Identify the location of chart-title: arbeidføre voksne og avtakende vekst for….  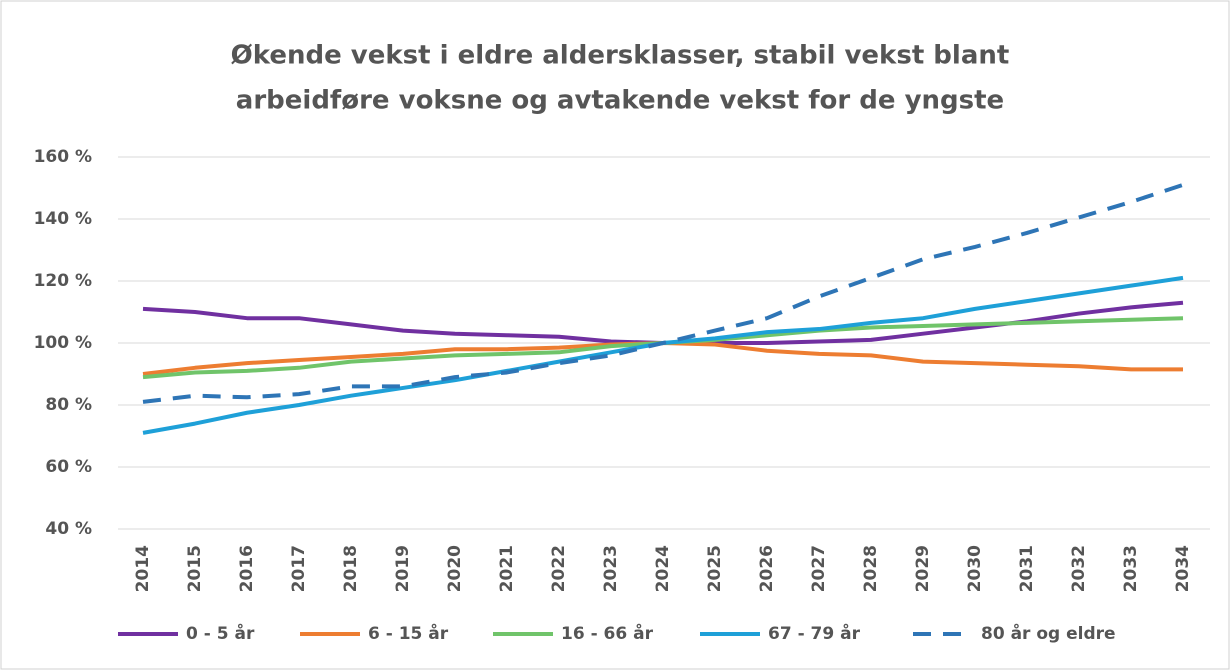
(620, 101).